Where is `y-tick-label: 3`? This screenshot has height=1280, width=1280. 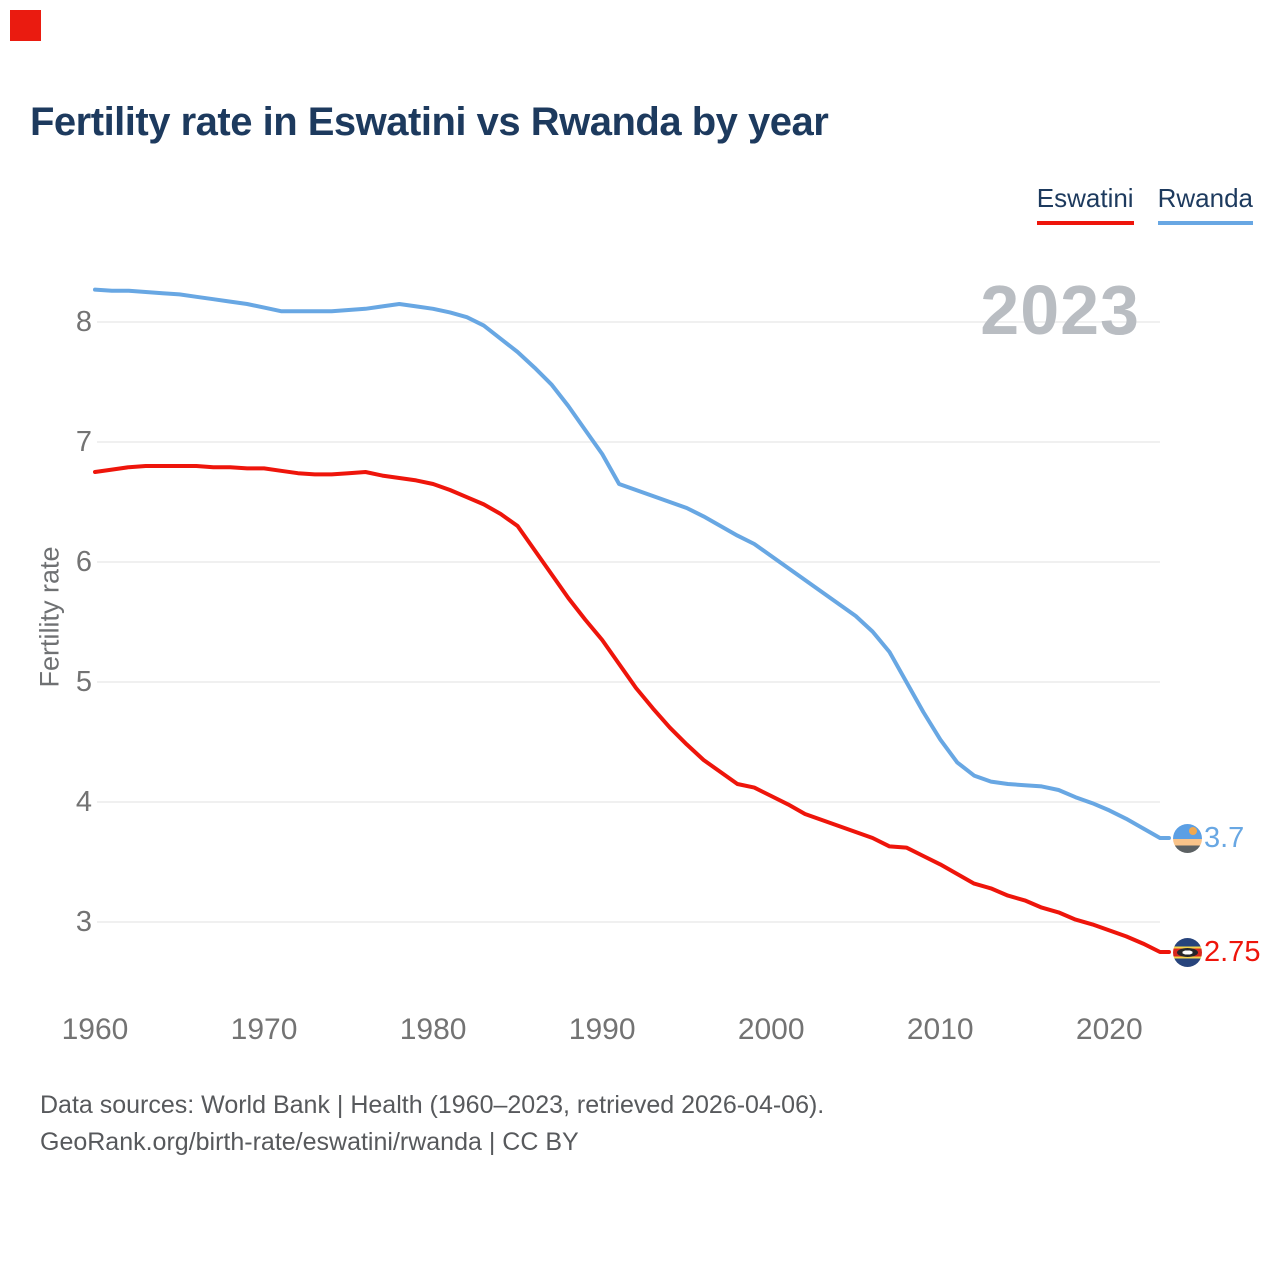
y-tick-label: 3 is located at coordinates (83, 922).